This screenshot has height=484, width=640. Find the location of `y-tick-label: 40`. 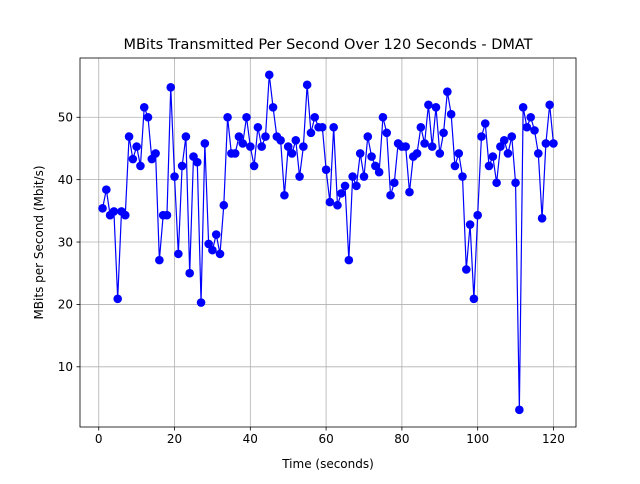

y-tick-label: 40 is located at coordinates (65, 180).